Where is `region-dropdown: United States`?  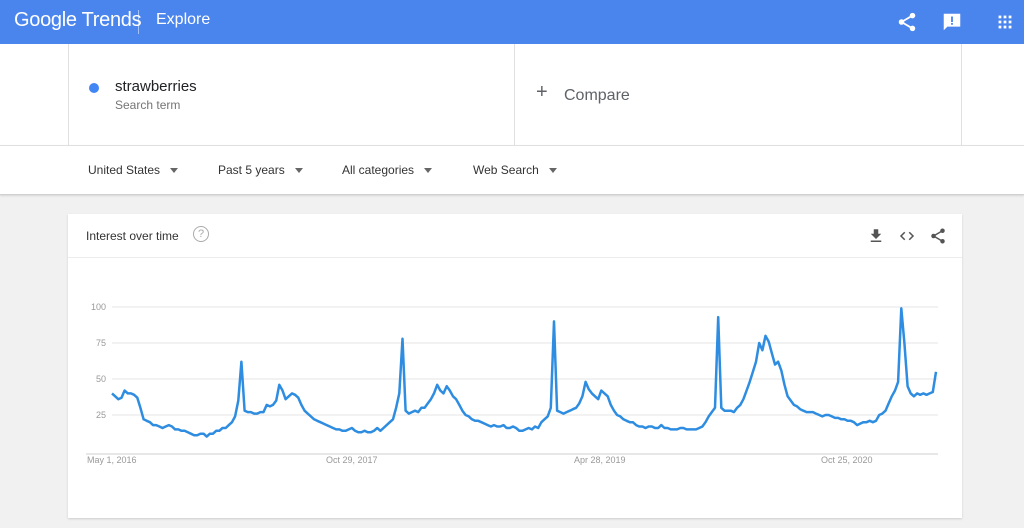 region-dropdown: United States is located at coordinates (133, 170).